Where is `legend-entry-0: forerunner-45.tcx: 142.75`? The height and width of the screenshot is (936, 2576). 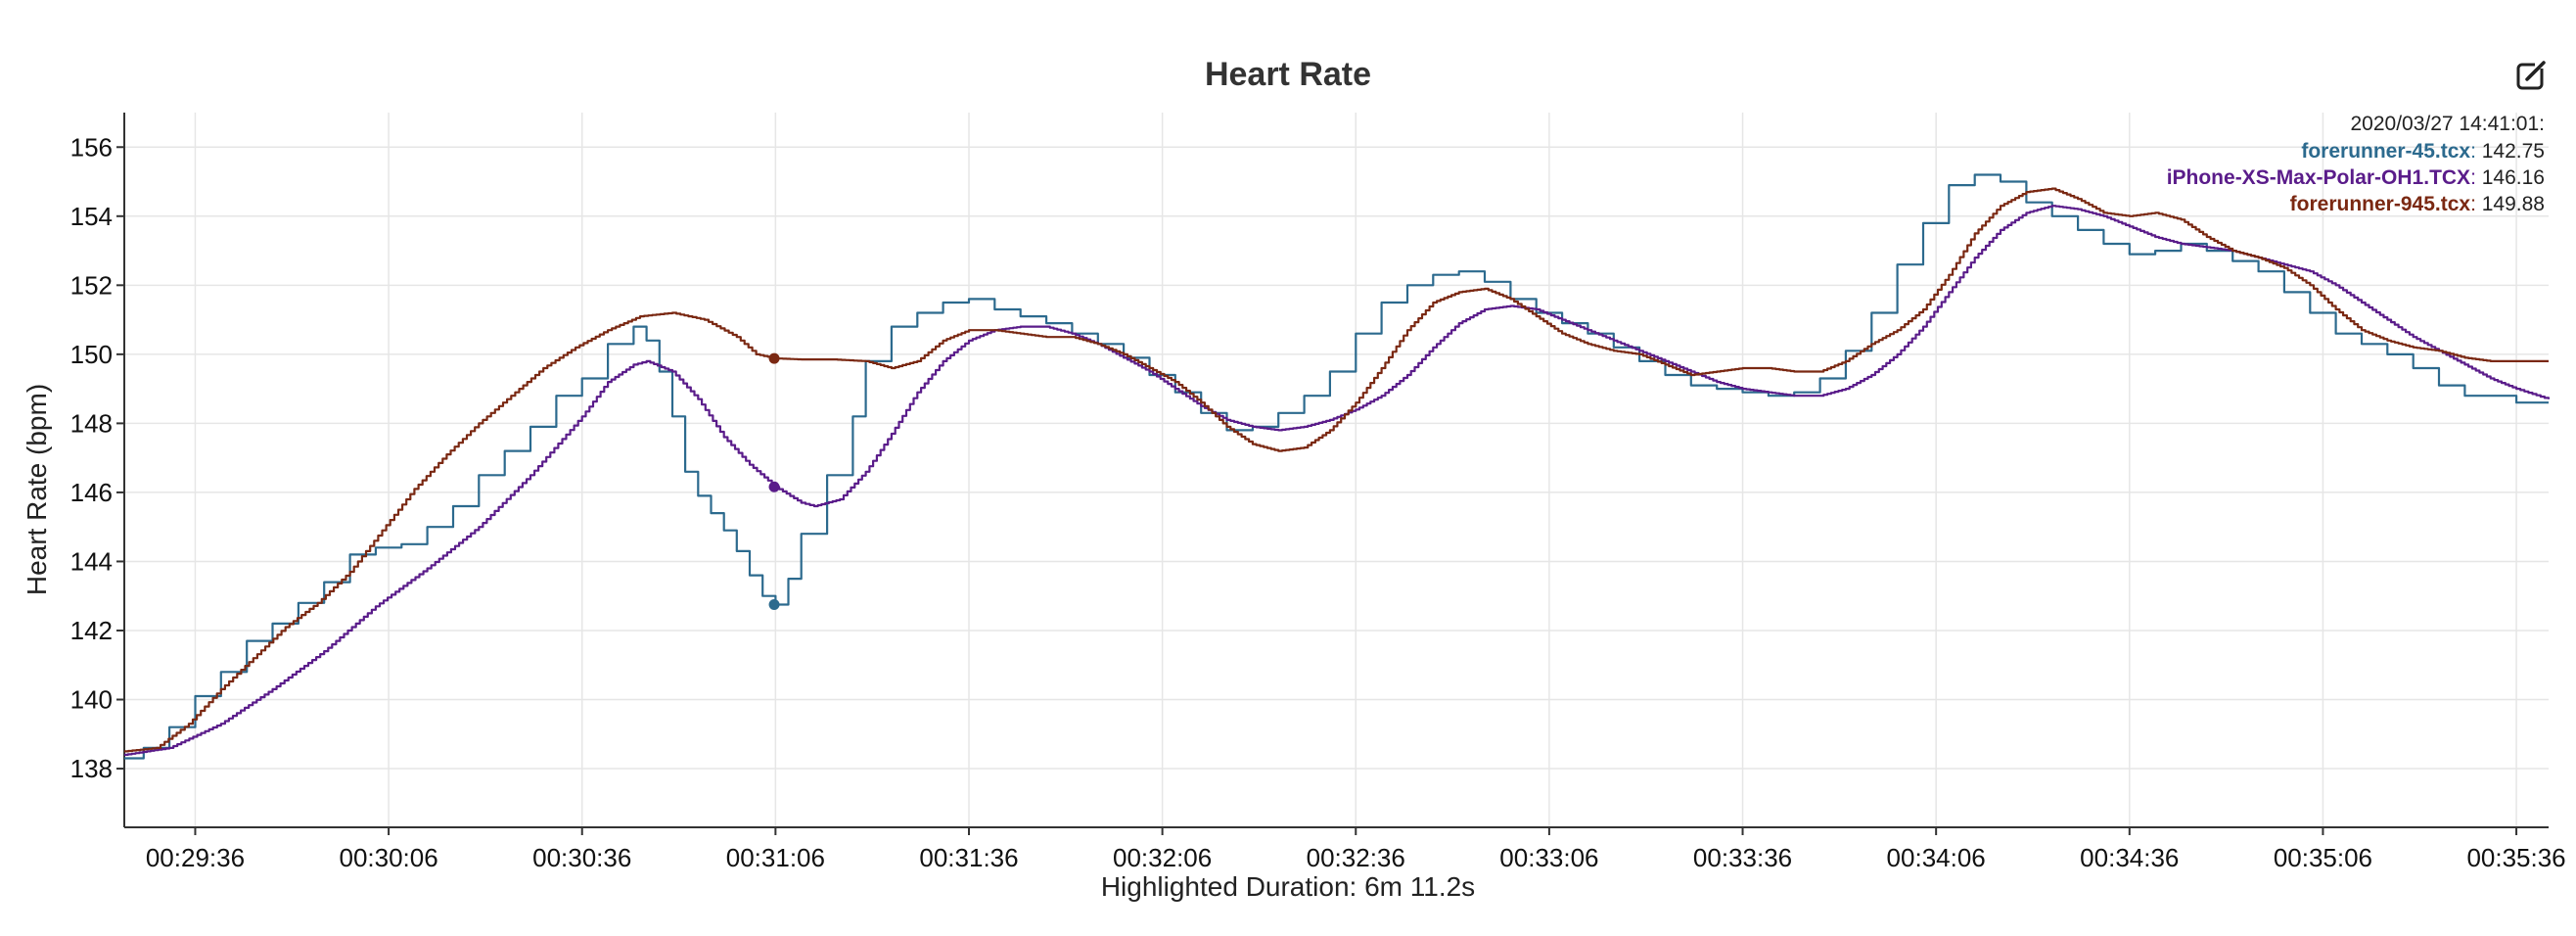 legend-entry-0: forerunner-45.tcx: 142.75 is located at coordinates (2423, 151).